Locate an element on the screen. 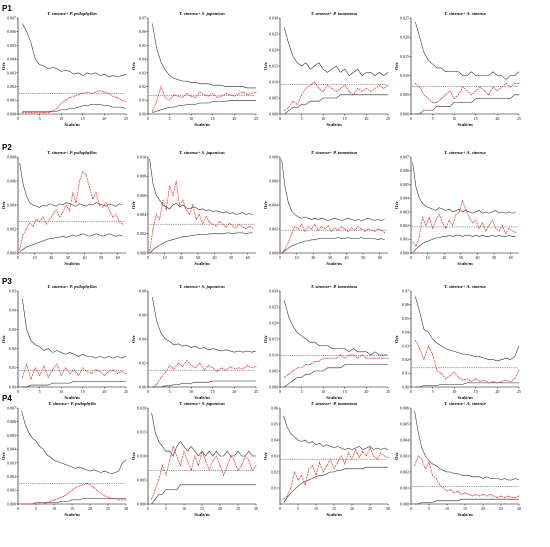 This screenshot has width=550, height=547. y-tick-label: 0.015 is located at coordinates (141, 431).